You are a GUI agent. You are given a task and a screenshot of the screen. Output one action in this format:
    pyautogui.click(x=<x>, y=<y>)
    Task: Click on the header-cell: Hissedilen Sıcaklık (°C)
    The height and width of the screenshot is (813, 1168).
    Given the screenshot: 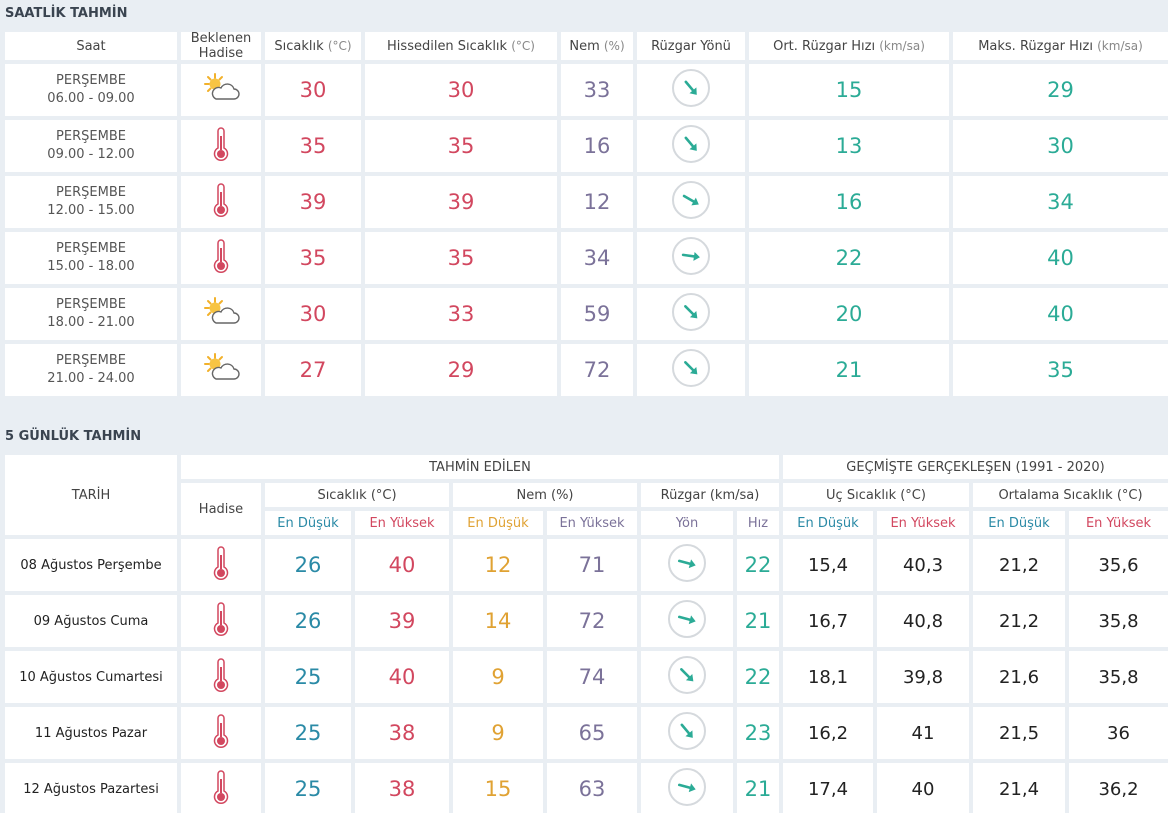 What is the action you would take?
    pyautogui.click(x=461, y=46)
    